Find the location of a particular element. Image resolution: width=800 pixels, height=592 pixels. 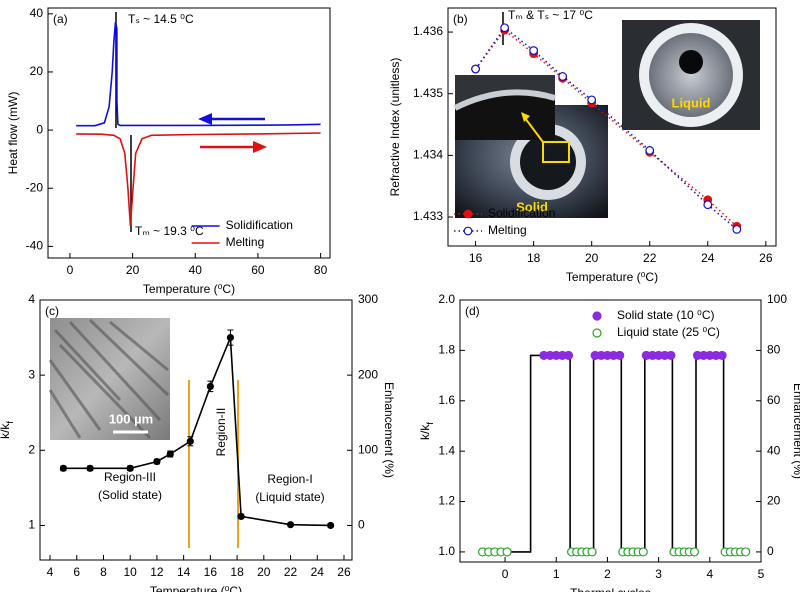

x-tick-label: 8 is located at coordinates (103, 572).